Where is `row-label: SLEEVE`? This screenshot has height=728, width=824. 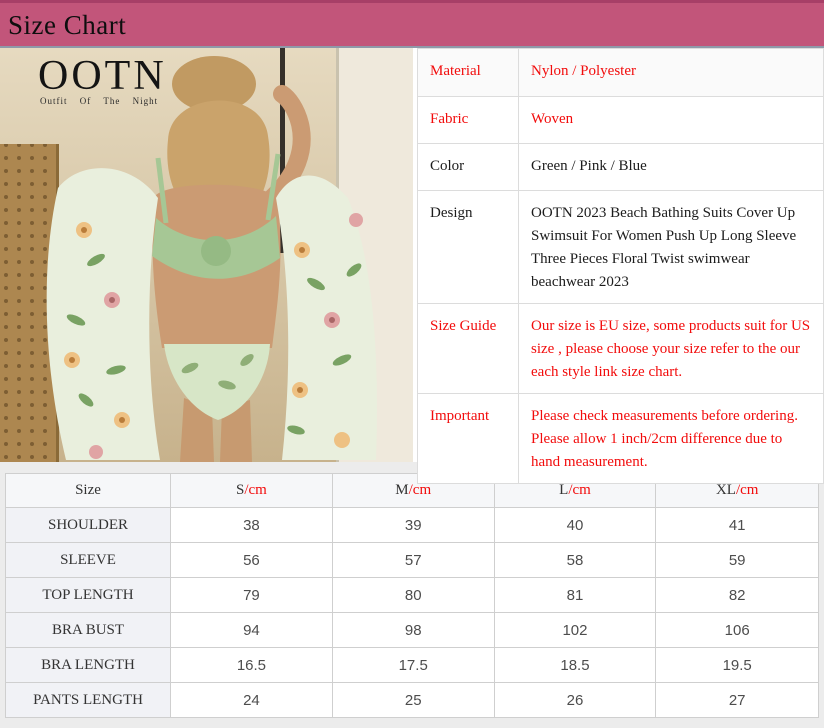
row-label: SLEEVE is located at coordinates (88, 560).